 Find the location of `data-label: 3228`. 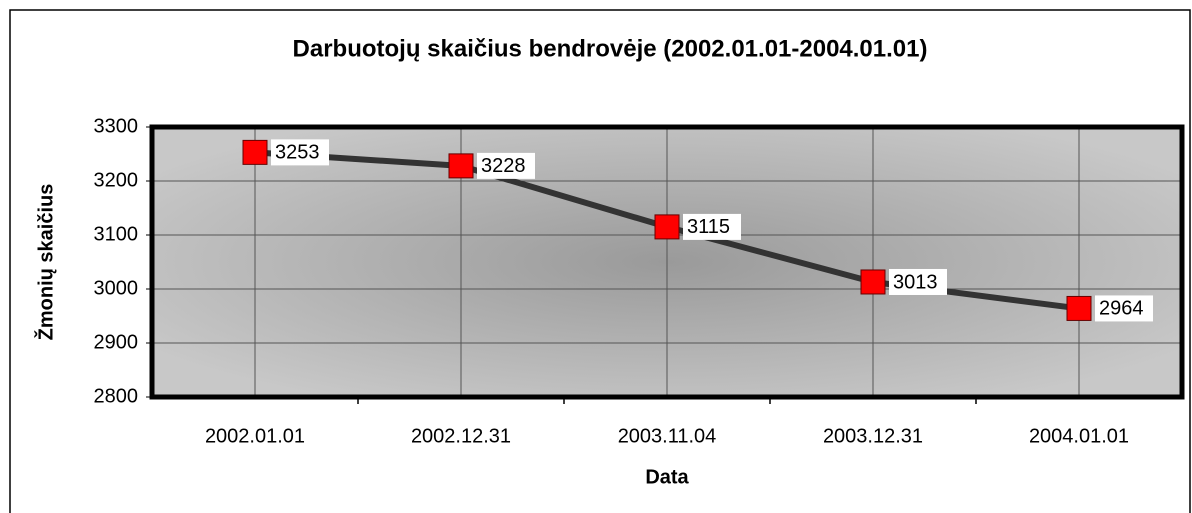

data-label: 3228 is located at coordinates (503, 166).